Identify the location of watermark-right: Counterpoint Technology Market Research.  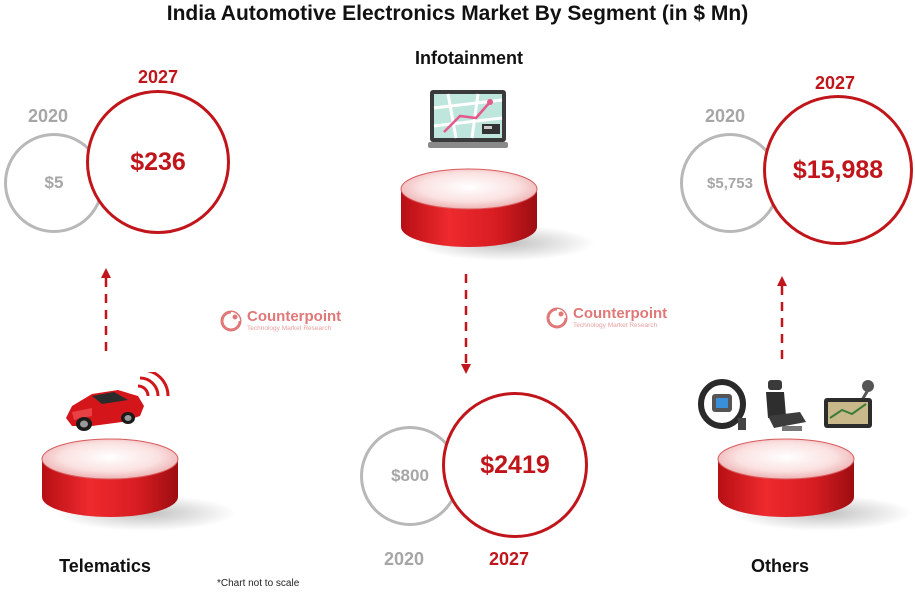
(606, 318).